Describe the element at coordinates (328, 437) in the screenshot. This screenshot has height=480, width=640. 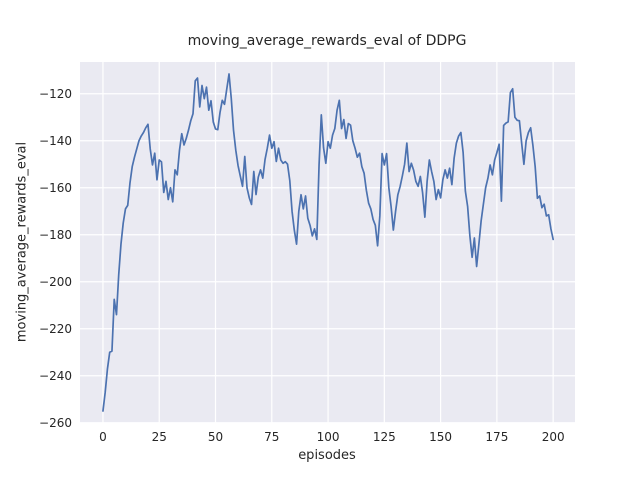
I see `x-tick-label: 100` at that location.